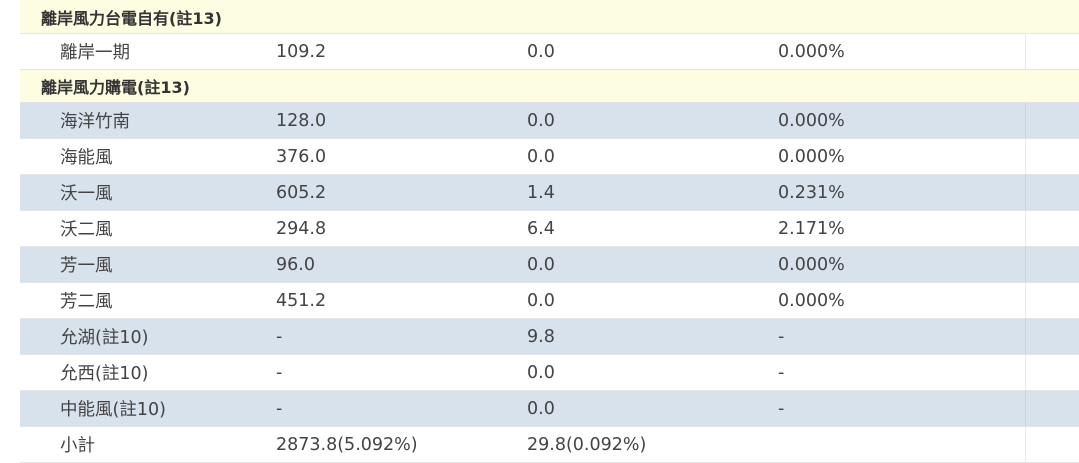  I want to click on generation-value: 9.8, so click(541, 336).